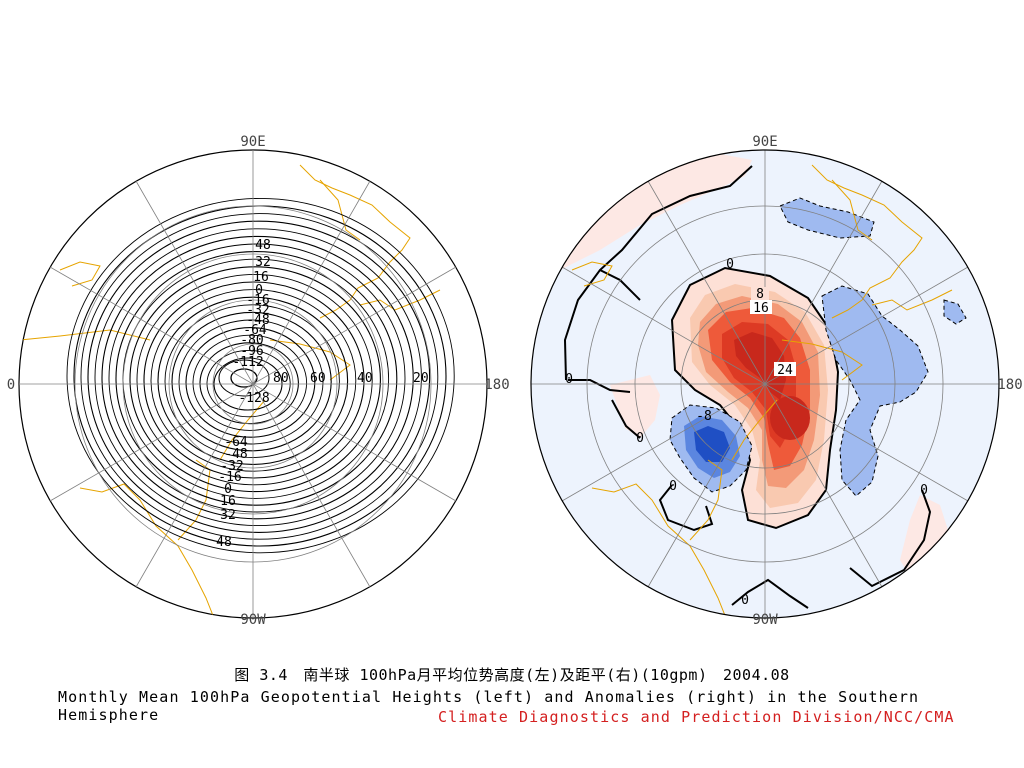 The height and width of the screenshot is (768, 1024). Describe the element at coordinates (712, 444) in the screenshot. I see `anomaly-negative-peak` at that location.